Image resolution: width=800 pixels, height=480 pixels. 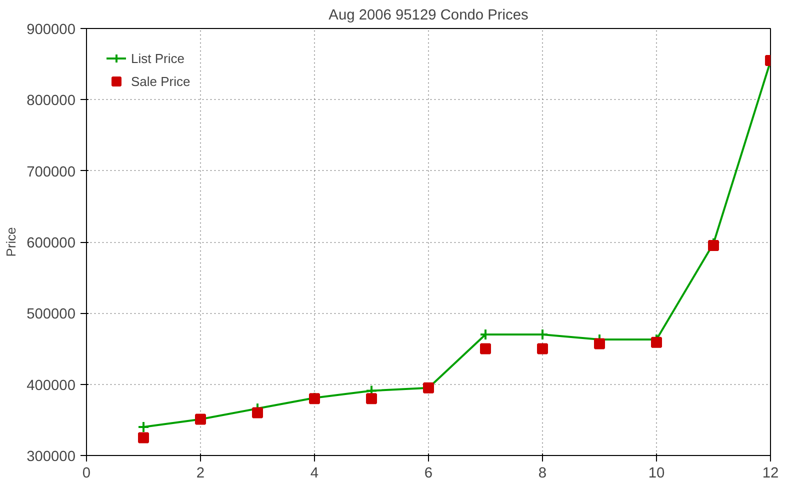 I want to click on y-axis-title: Price, so click(x=11, y=242).